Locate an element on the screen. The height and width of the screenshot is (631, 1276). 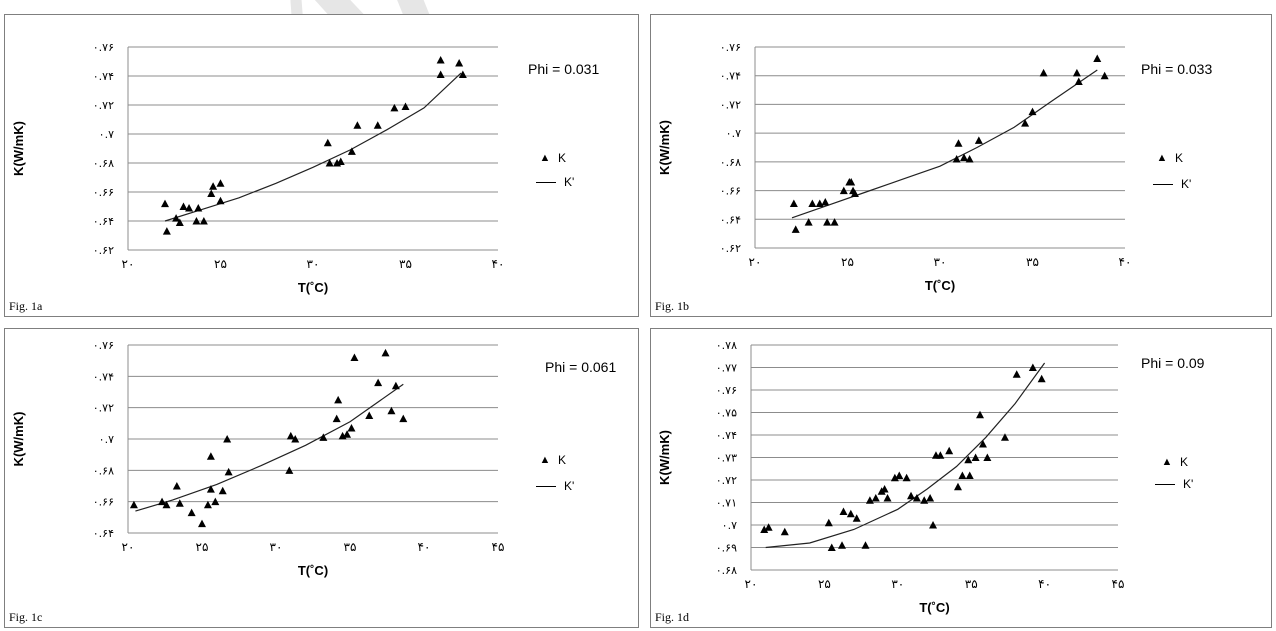
y-tick-label: ۰.۶۶ is located at coordinates (103, 502).